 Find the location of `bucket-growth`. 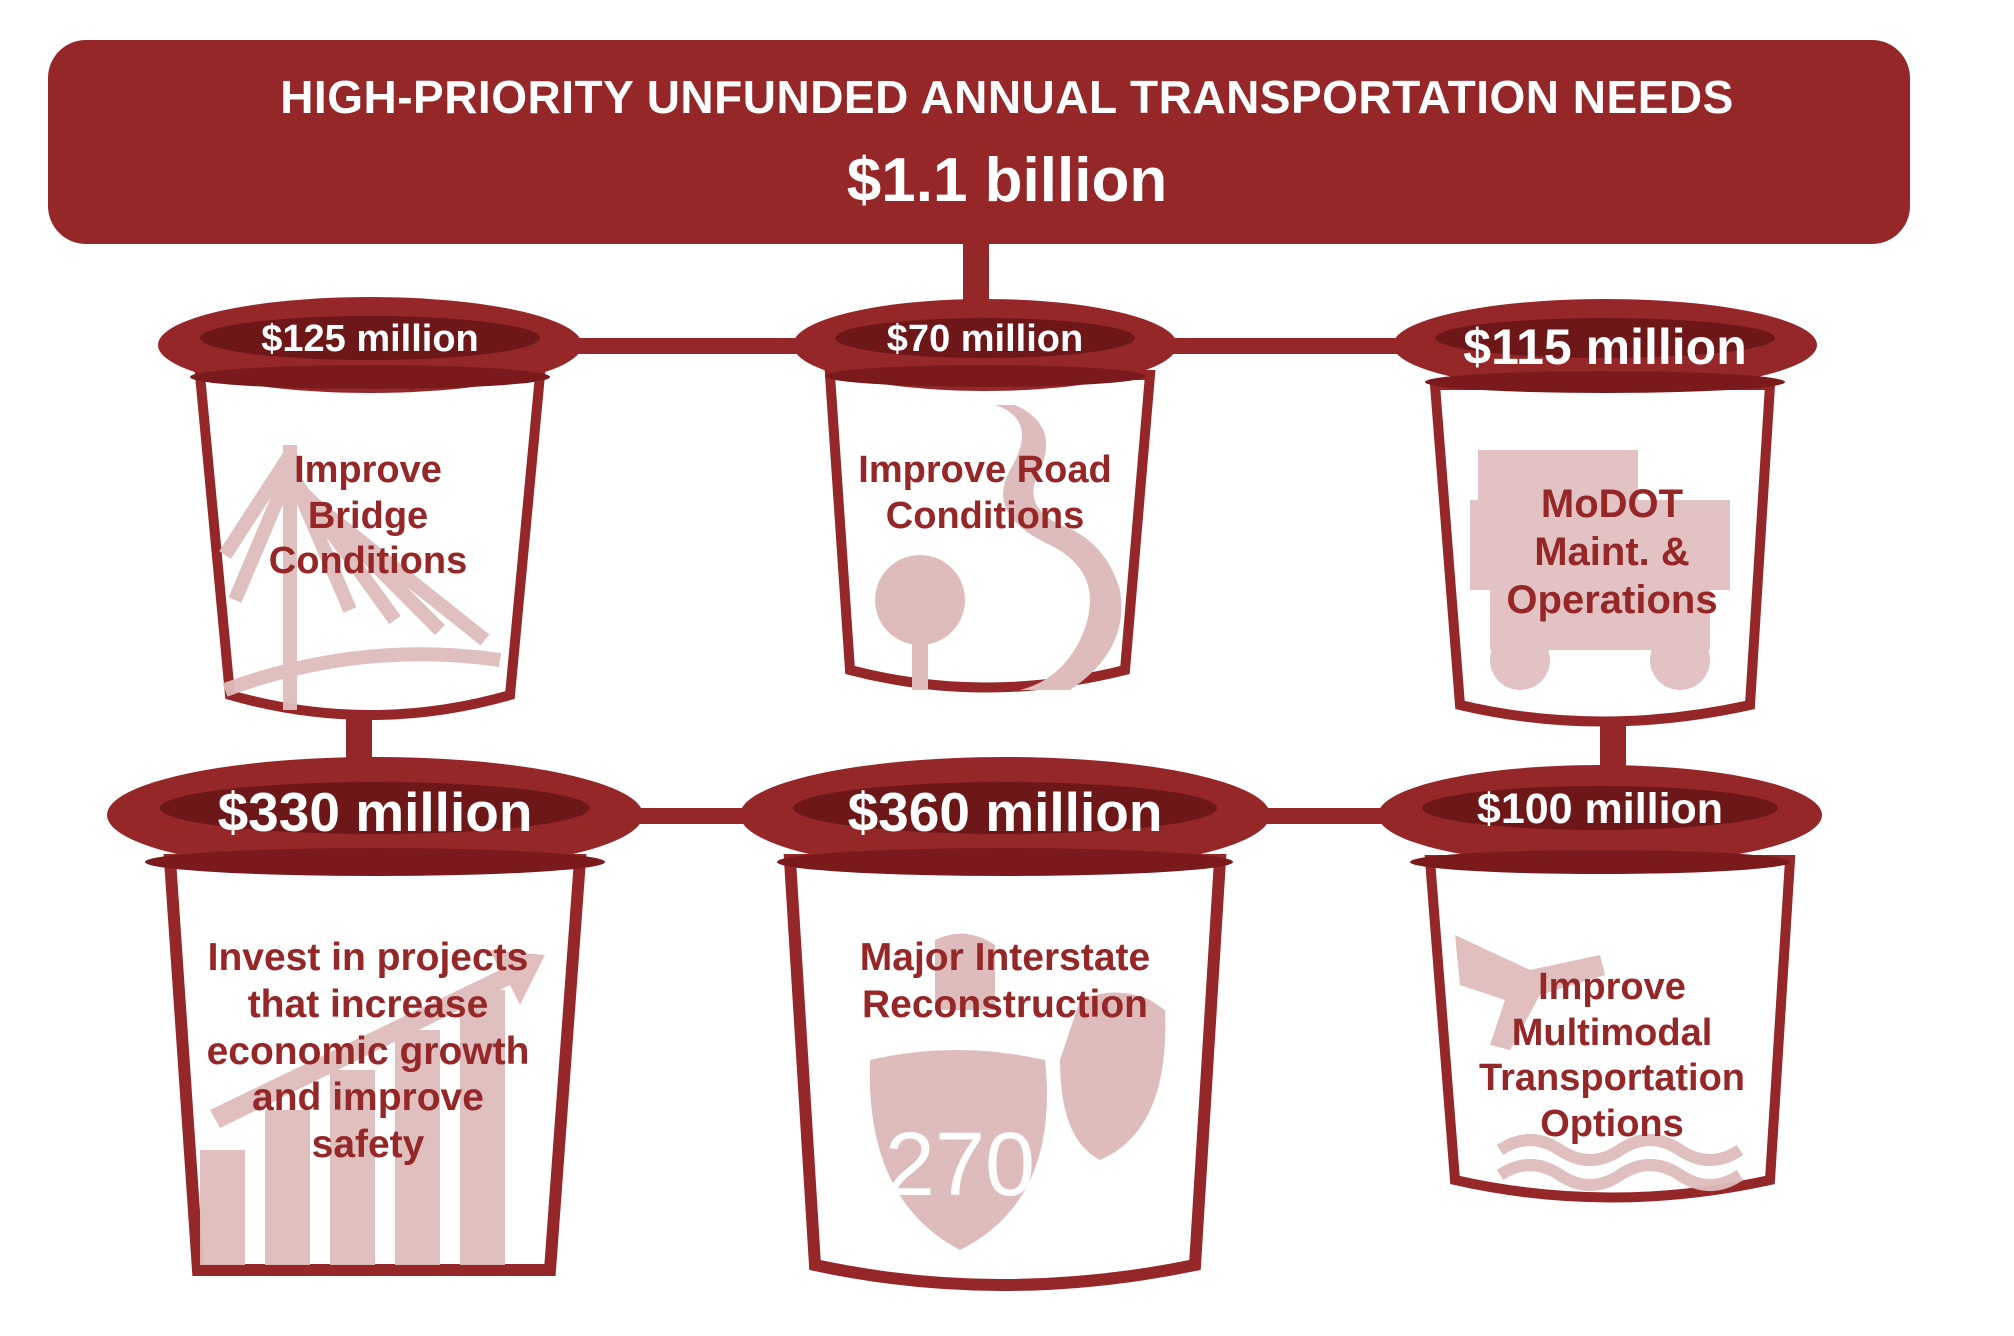

bucket-growth is located at coordinates (375, 1016).